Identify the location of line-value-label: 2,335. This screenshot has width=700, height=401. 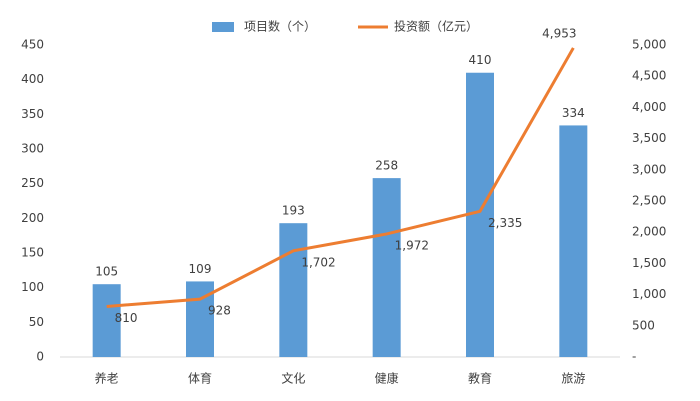
(505, 223).